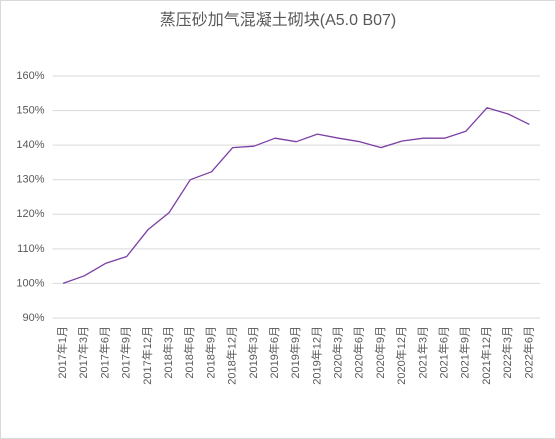 Image resolution: width=556 pixels, height=439 pixels. What do you see at coordinates (168, 352) in the screenshot?
I see `x-tick-label: 2018年3月` at bounding box center [168, 352].